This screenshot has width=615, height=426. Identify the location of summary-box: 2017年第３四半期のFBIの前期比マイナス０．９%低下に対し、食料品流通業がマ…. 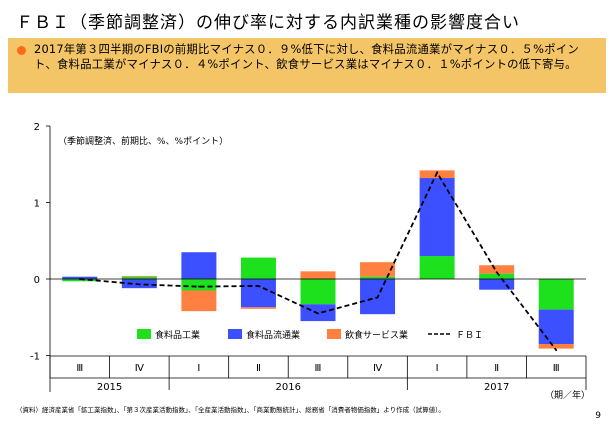
(307, 65).